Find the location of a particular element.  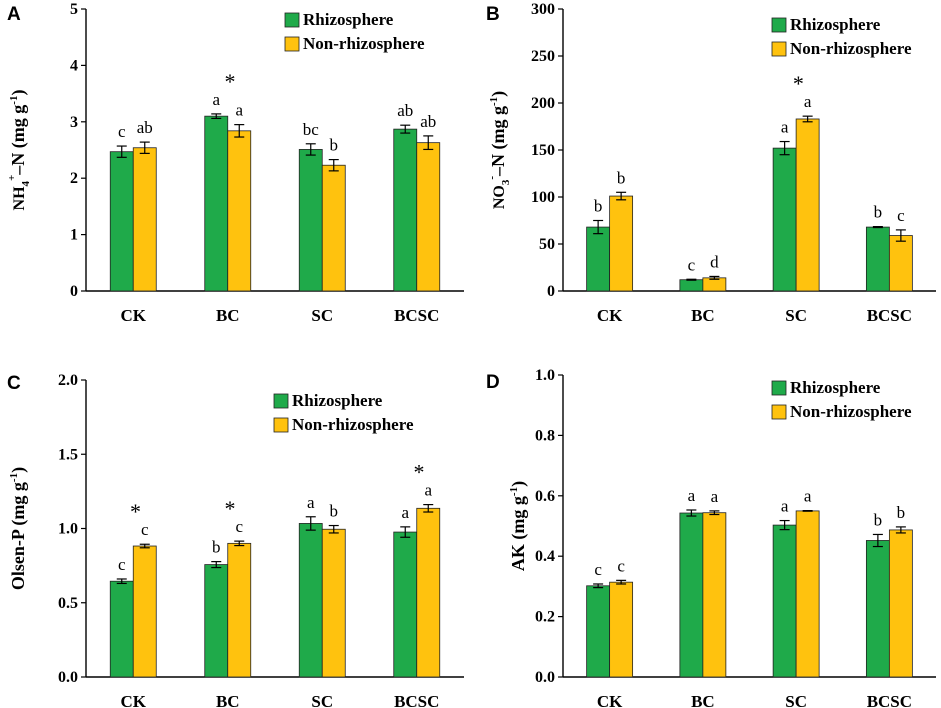

y-tick-label: 0.6 is located at coordinates (545, 496).